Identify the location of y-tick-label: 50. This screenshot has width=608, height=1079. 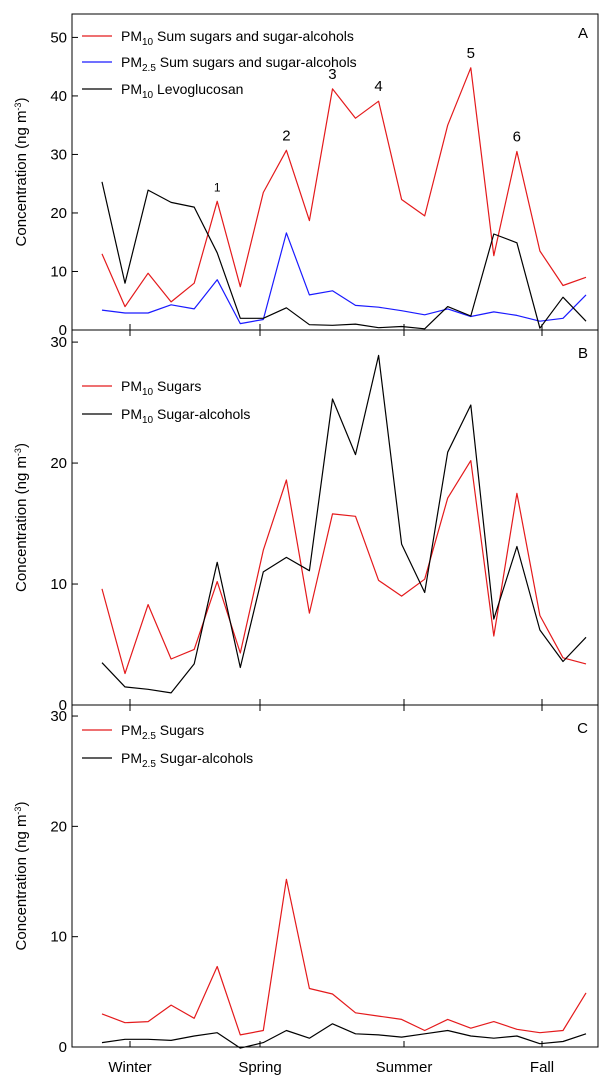
(58, 37).